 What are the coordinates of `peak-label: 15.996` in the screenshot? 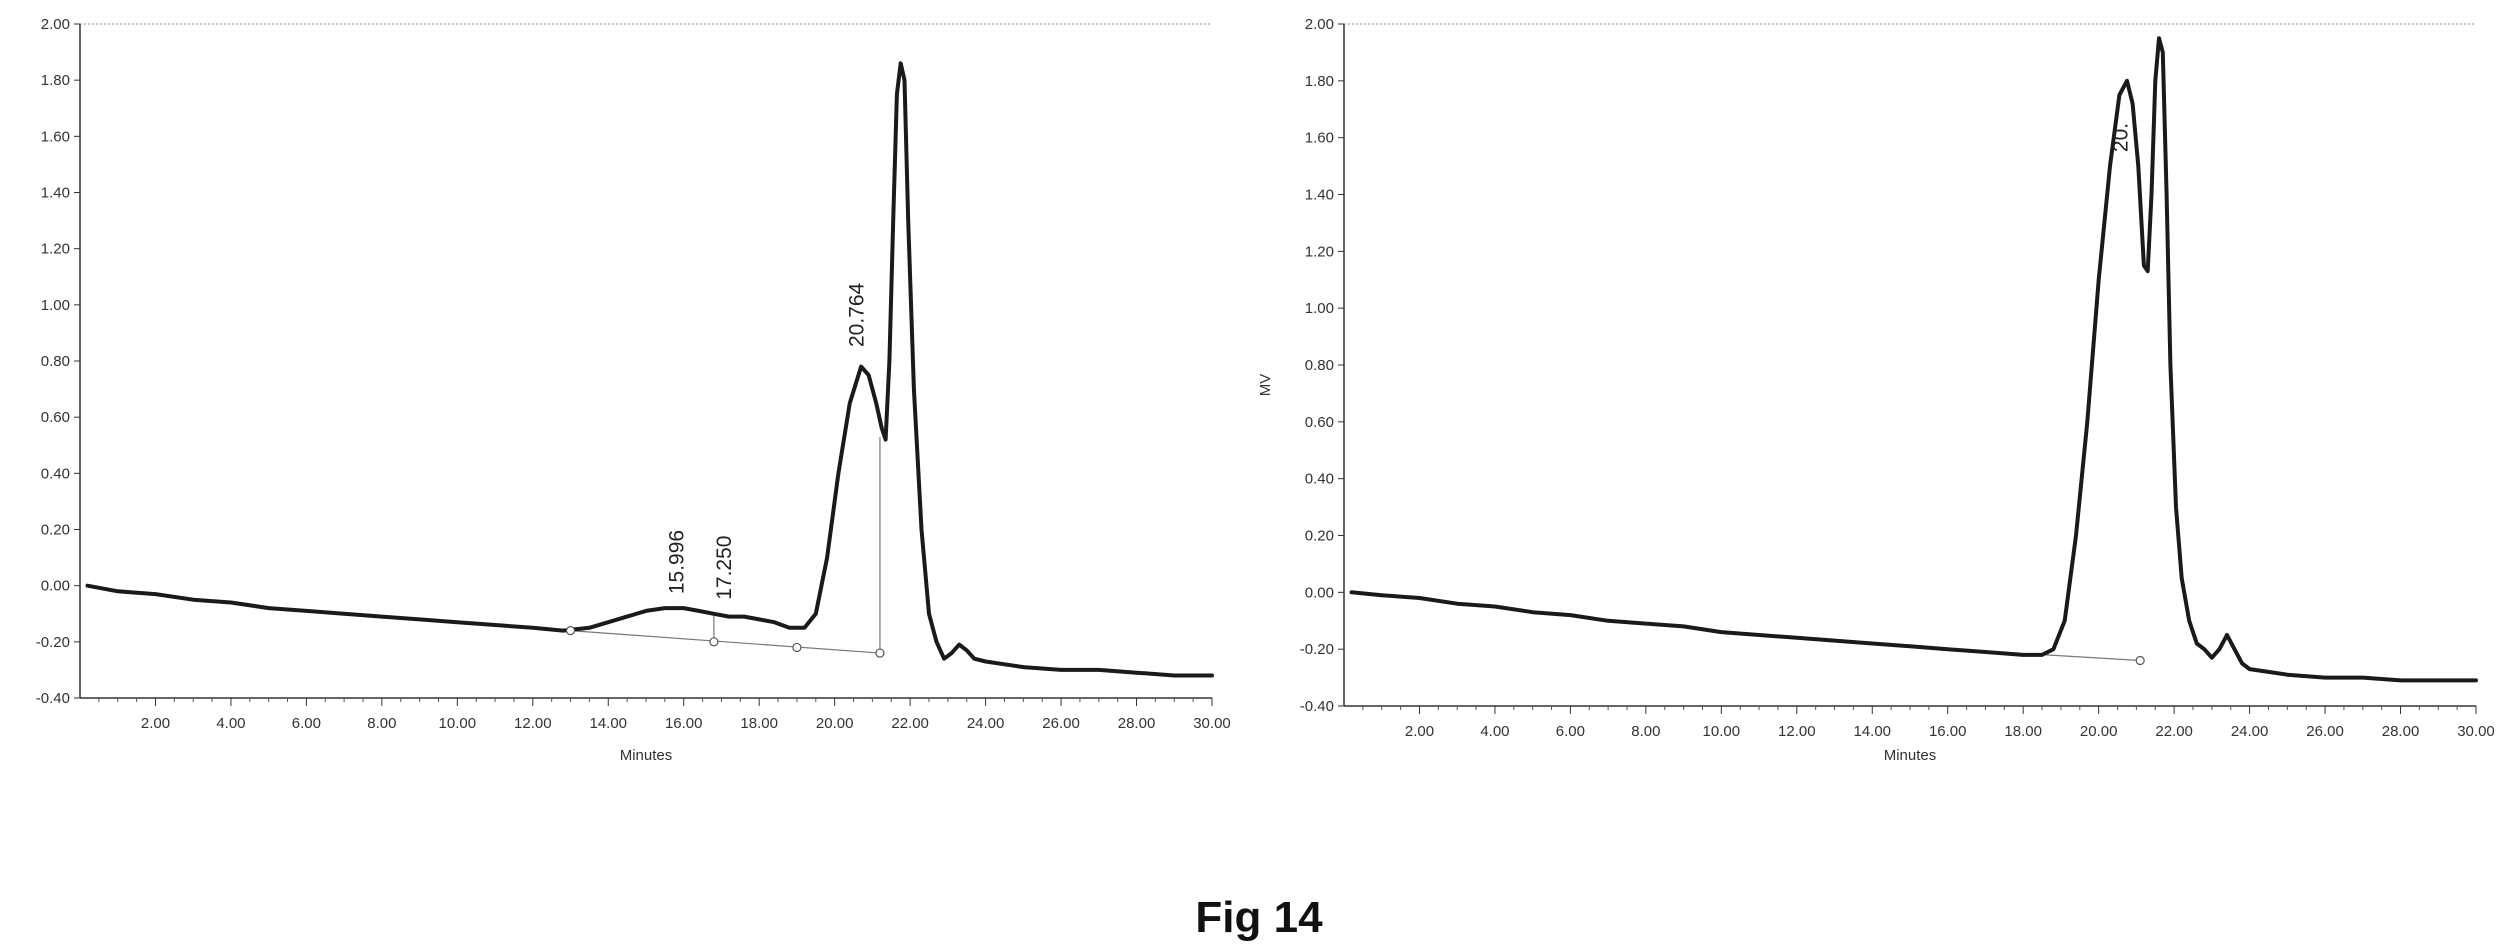 It's located at (677, 562).